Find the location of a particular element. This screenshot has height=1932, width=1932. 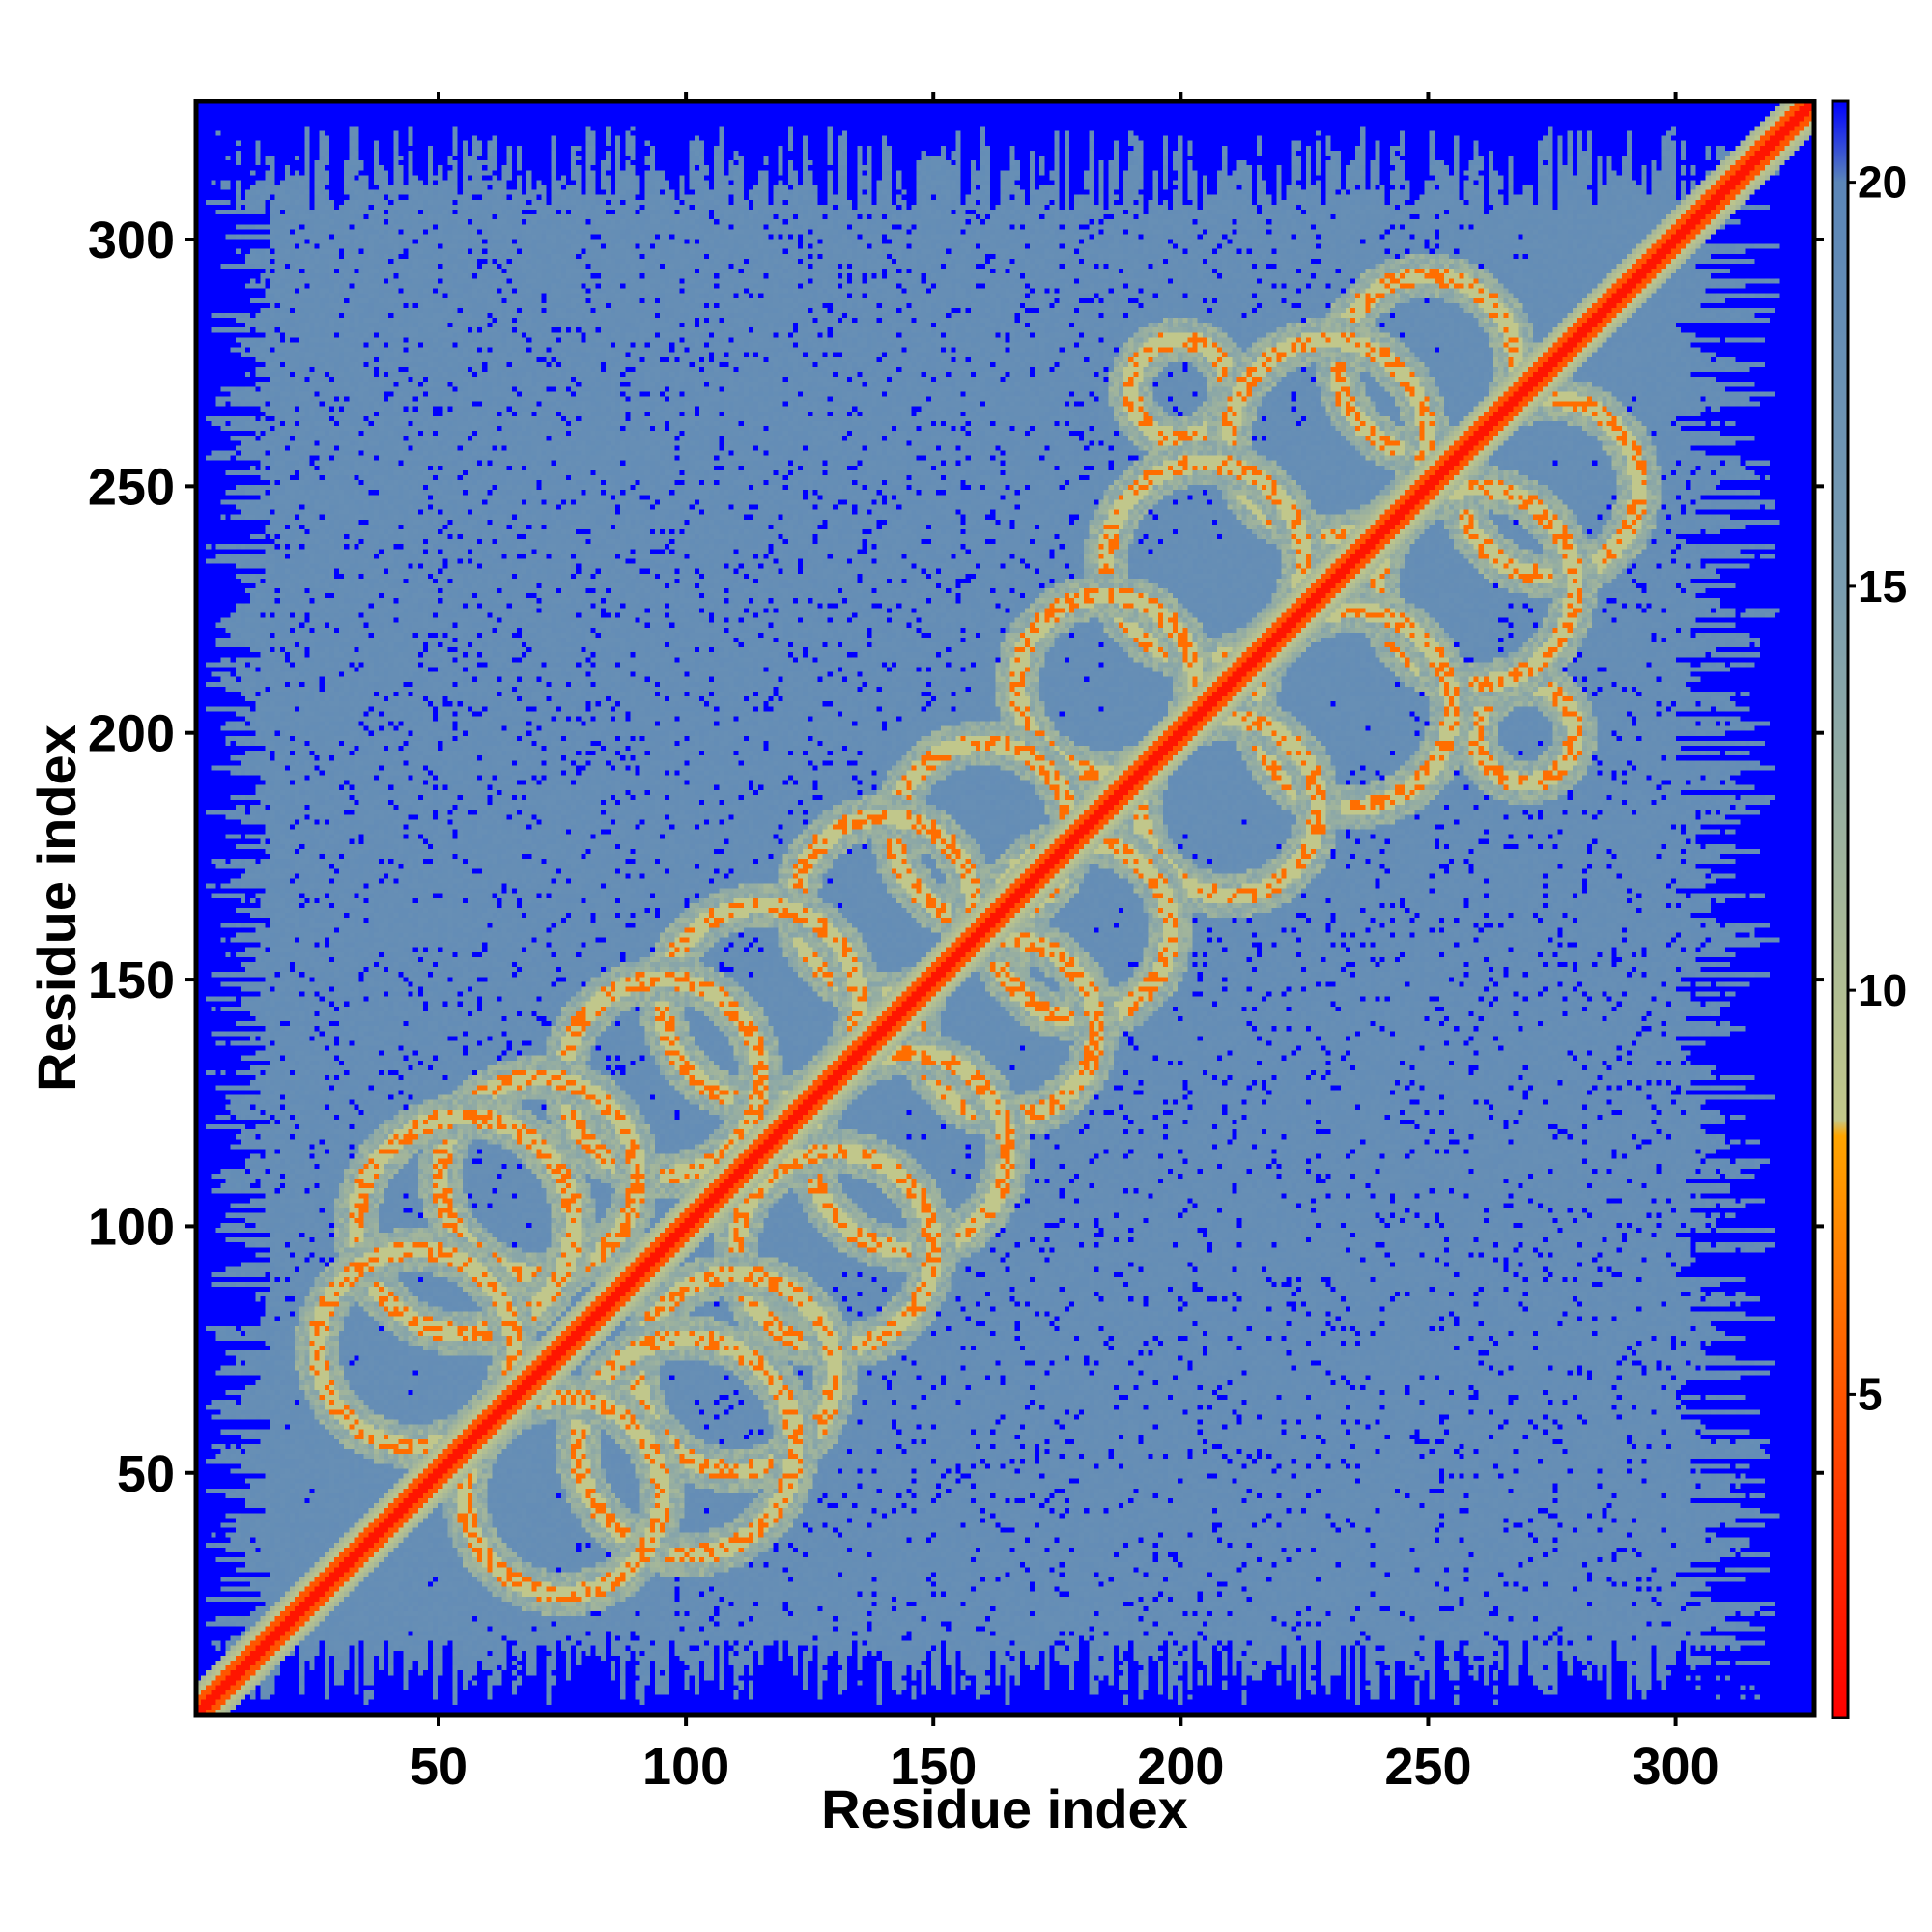

x-tick-label: 300 is located at coordinates (1676, 1767).